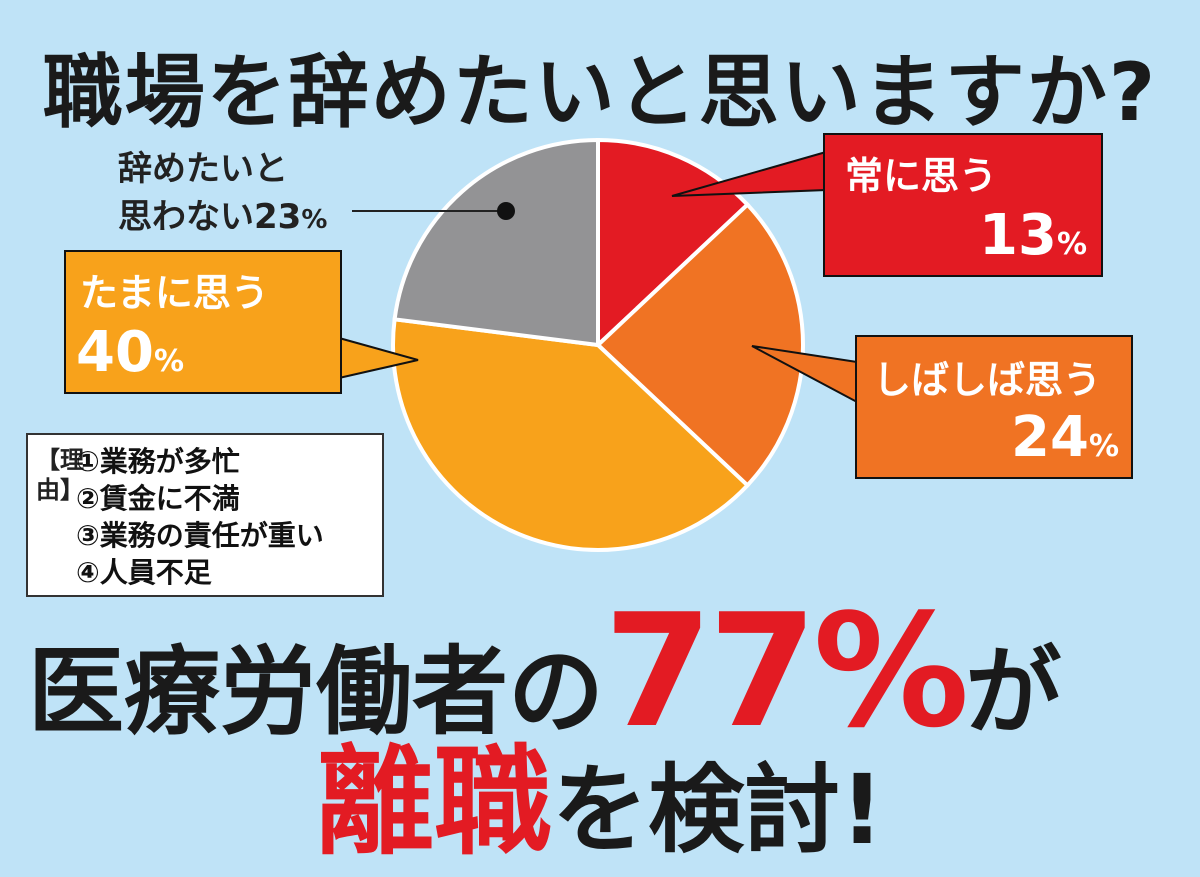  I want to click on reason-item: ①業務が多忙, so click(158, 461).